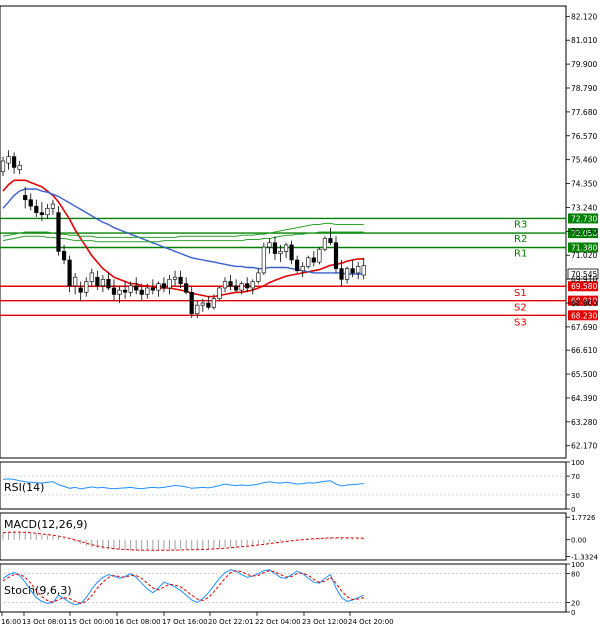  What do you see at coordinates (584, 40) in the screenshot?
I see `price-tick-label: 81.010` at bounding box center [584, 40].